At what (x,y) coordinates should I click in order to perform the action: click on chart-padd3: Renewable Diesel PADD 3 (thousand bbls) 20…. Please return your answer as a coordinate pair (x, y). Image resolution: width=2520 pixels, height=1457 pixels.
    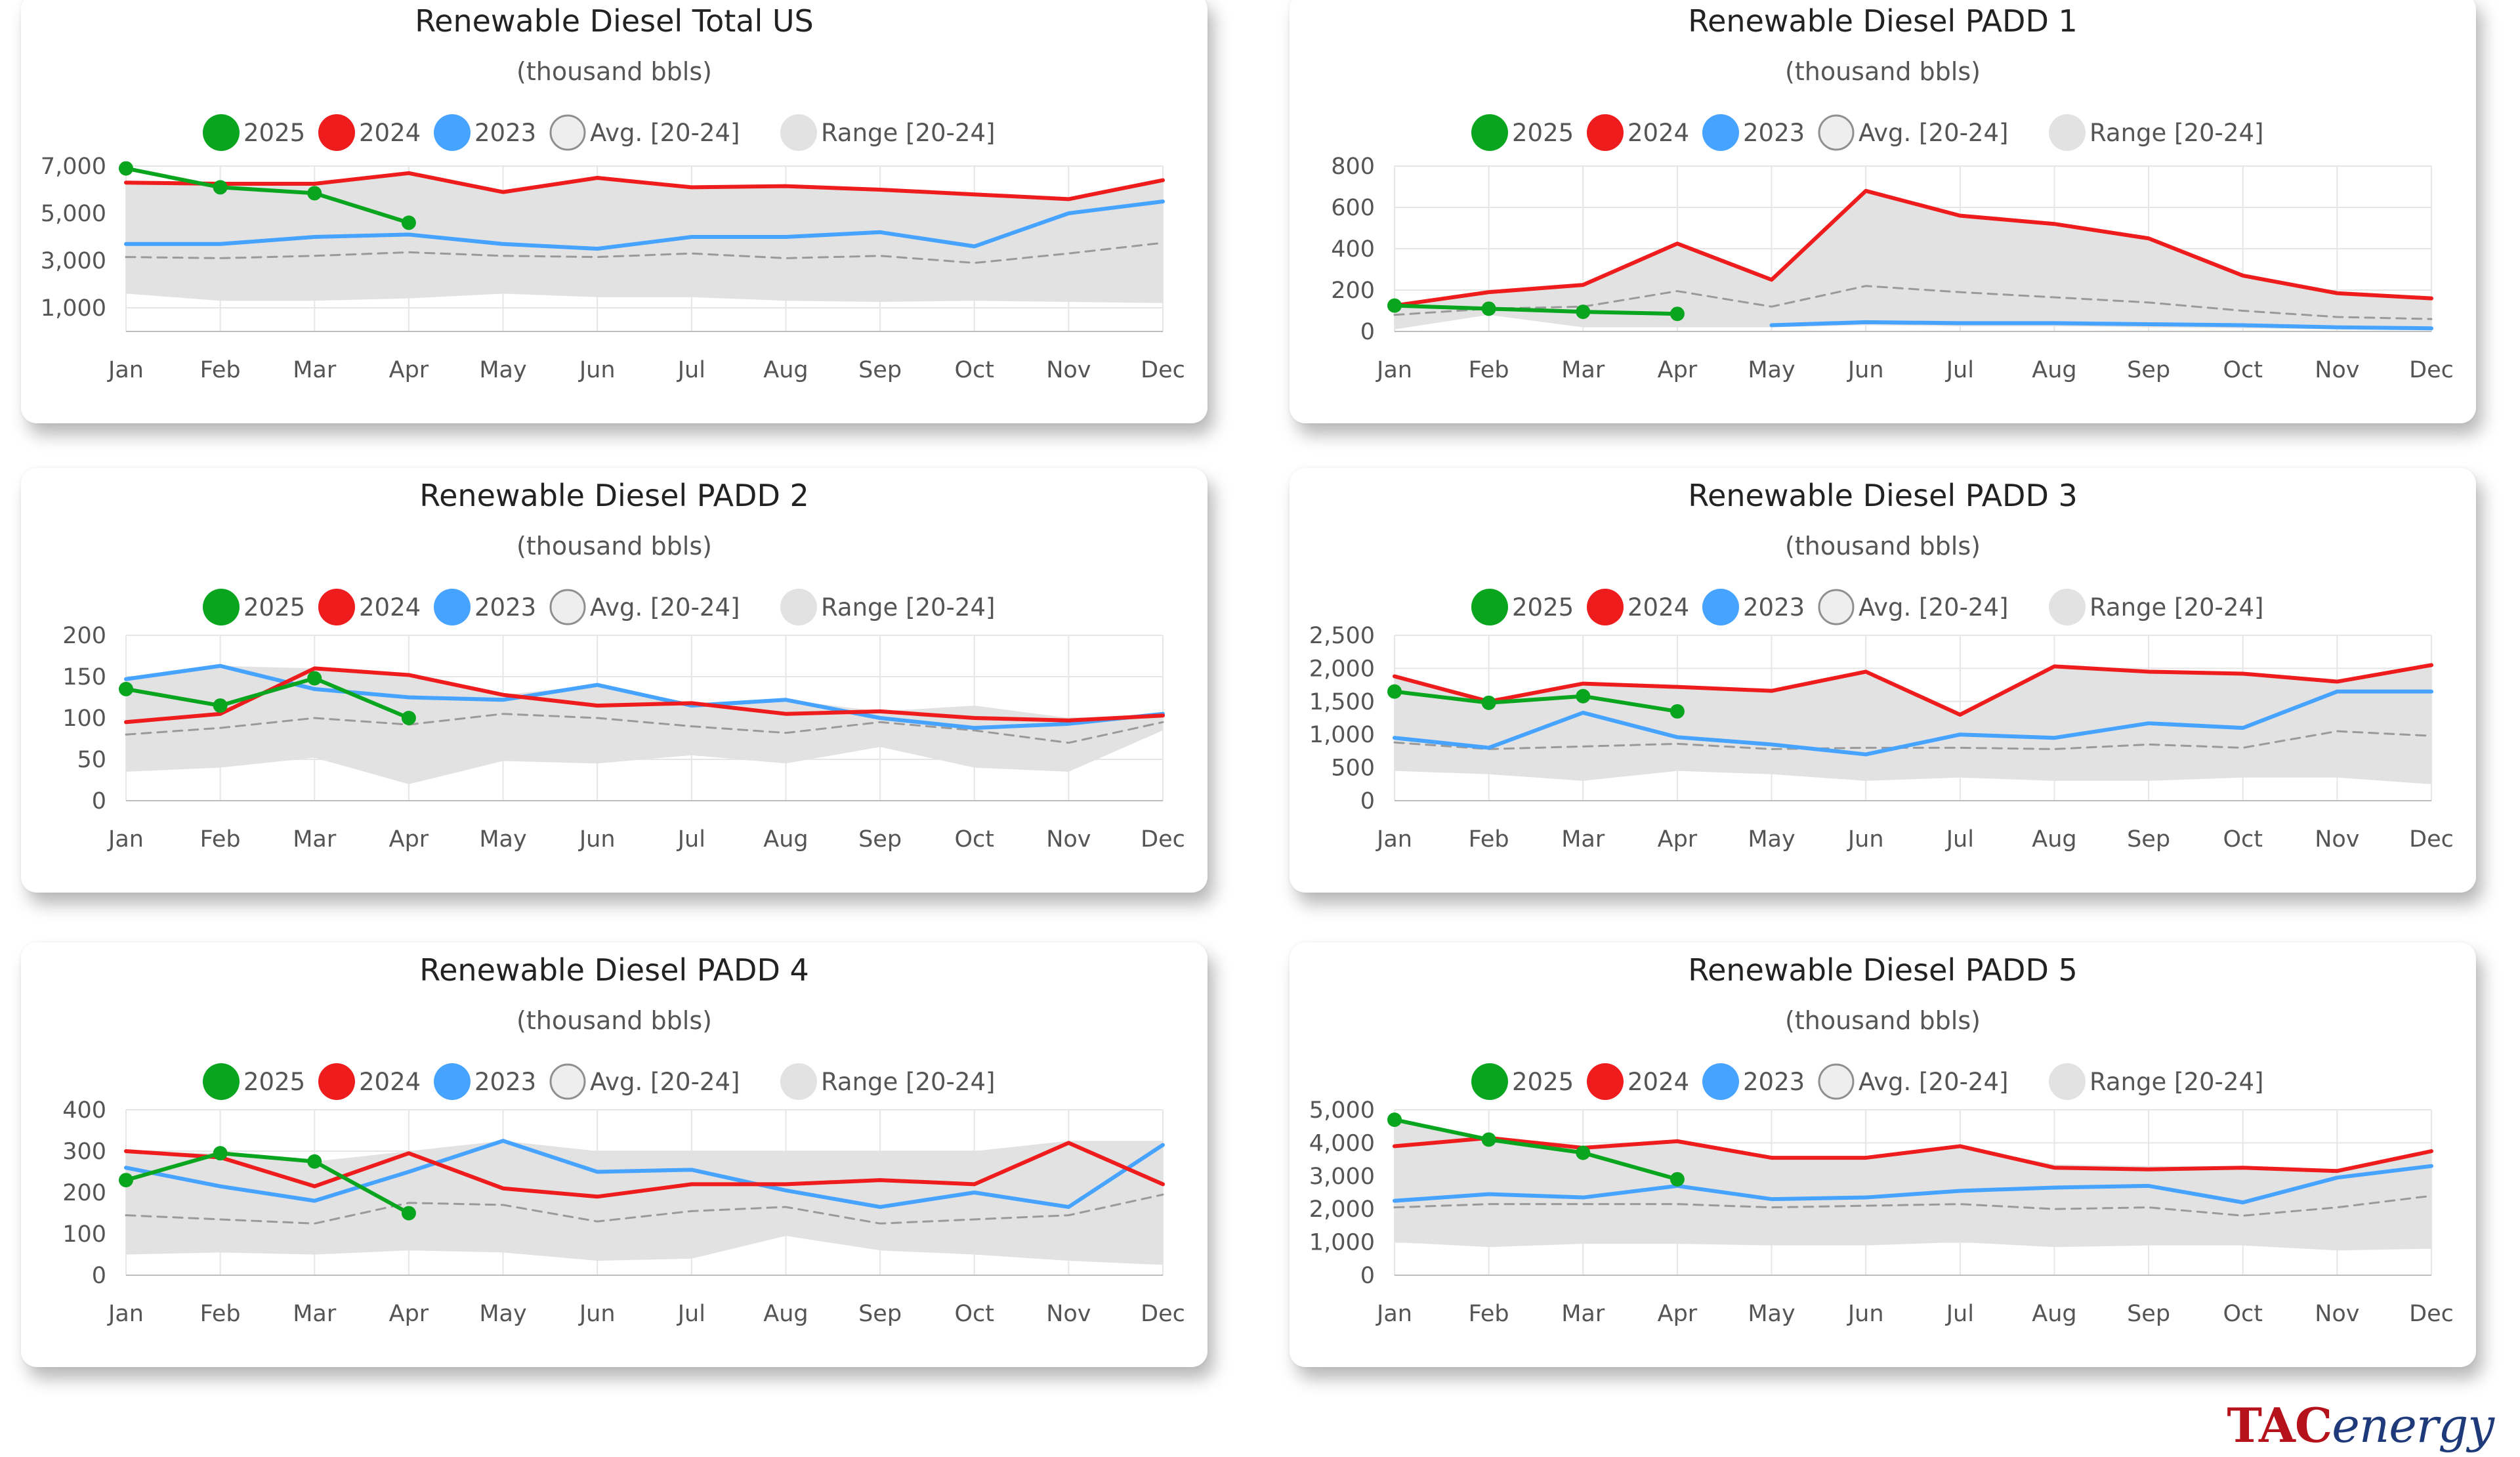
    Looking at the image, I should click on (1881, 665).